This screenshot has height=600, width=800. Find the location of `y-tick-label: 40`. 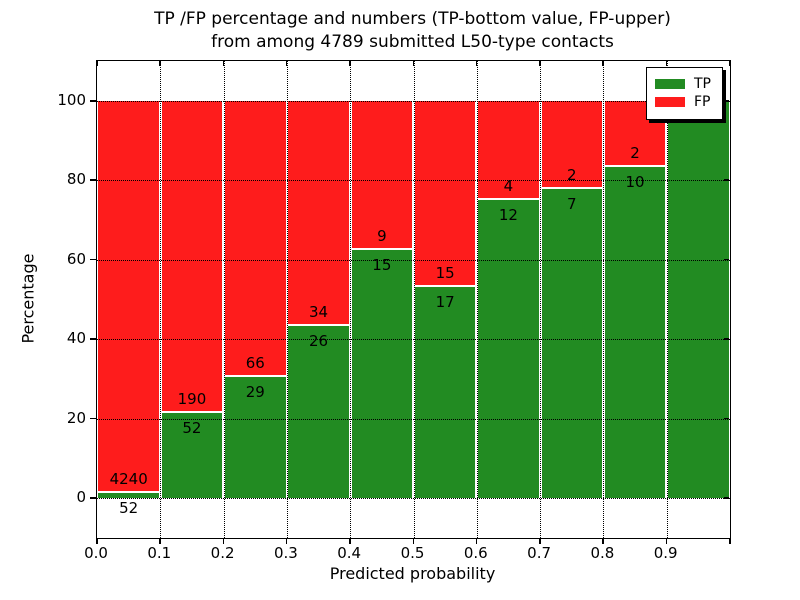

y-tick-label: 40 is located at coordinates (76, 338).